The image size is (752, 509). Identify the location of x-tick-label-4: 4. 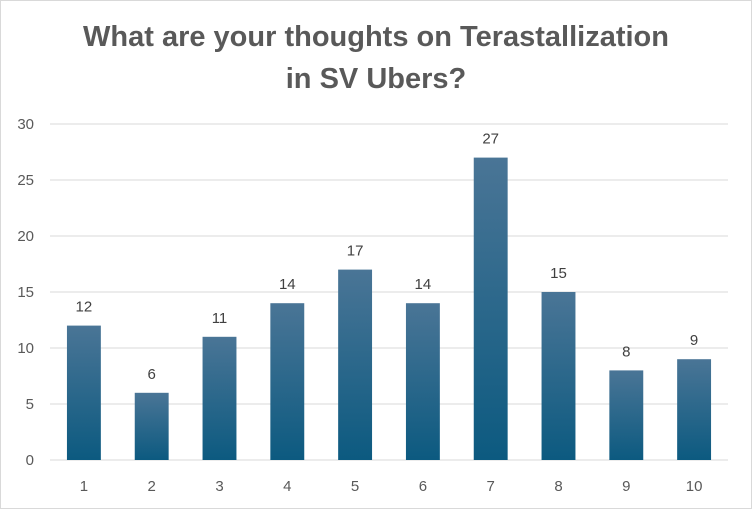
(287, 486).